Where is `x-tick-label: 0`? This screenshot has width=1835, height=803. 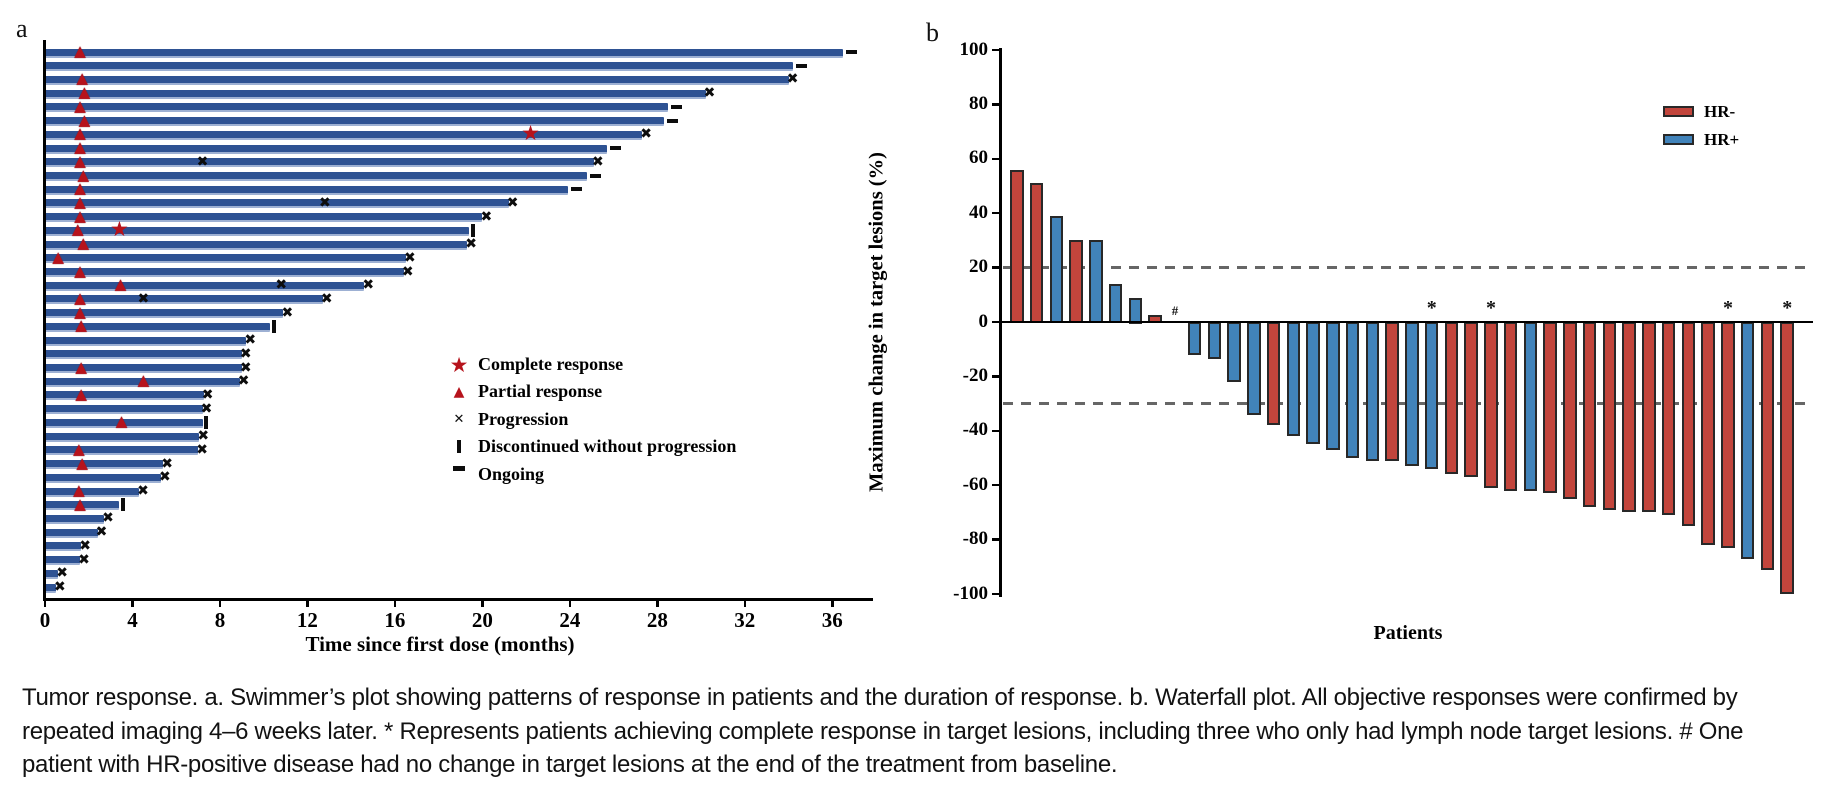 x-tick-label: 0 is located at coordinates (45, 620).